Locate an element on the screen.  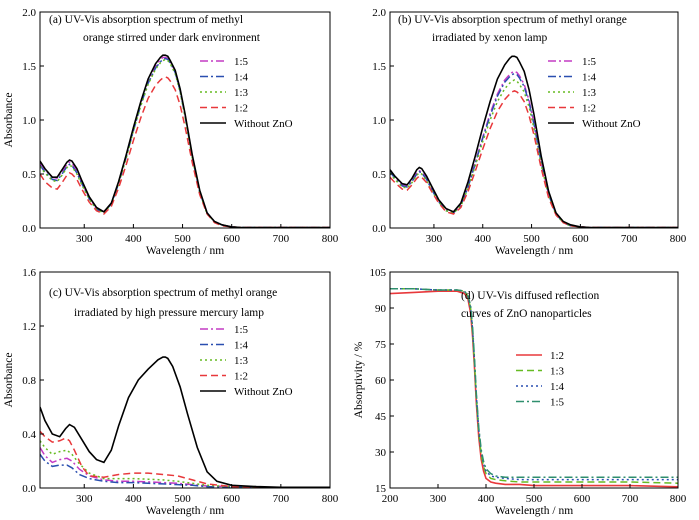
chart-title-line: curves of ZnO nanoparticles is located at coordinates (526, 314).